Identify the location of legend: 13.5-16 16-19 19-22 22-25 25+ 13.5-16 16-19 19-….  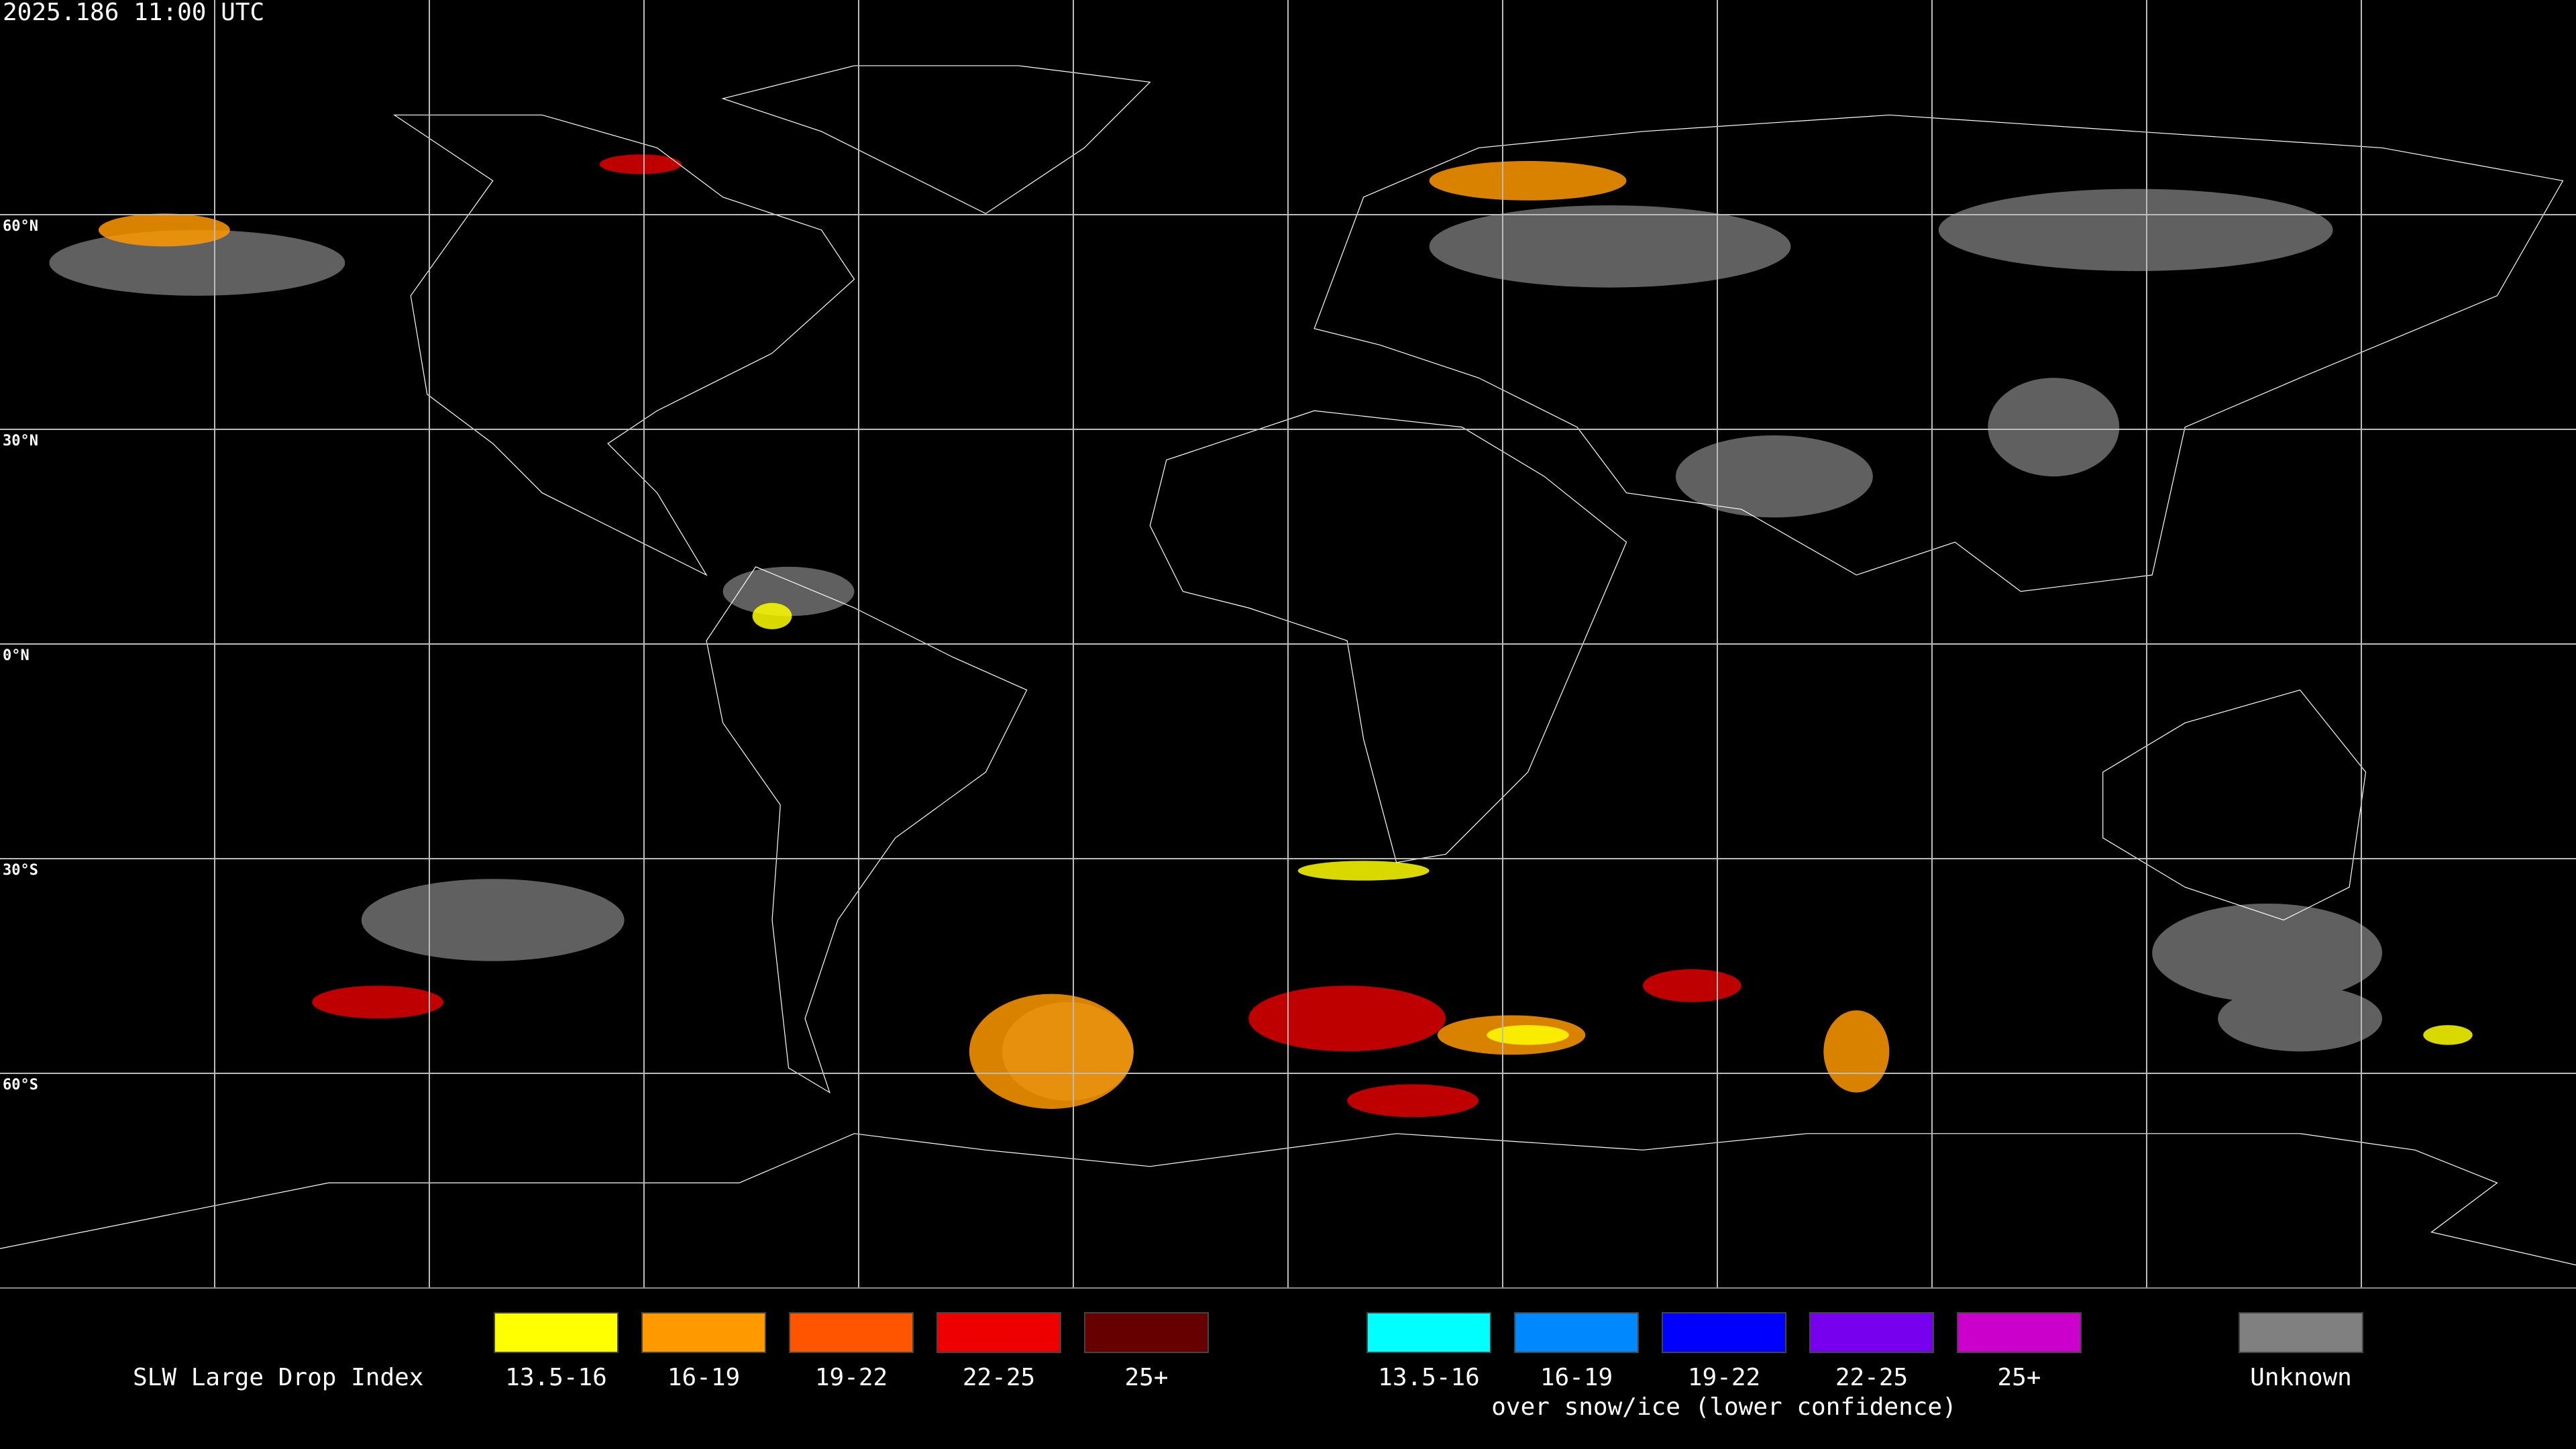
(1428, 1366).